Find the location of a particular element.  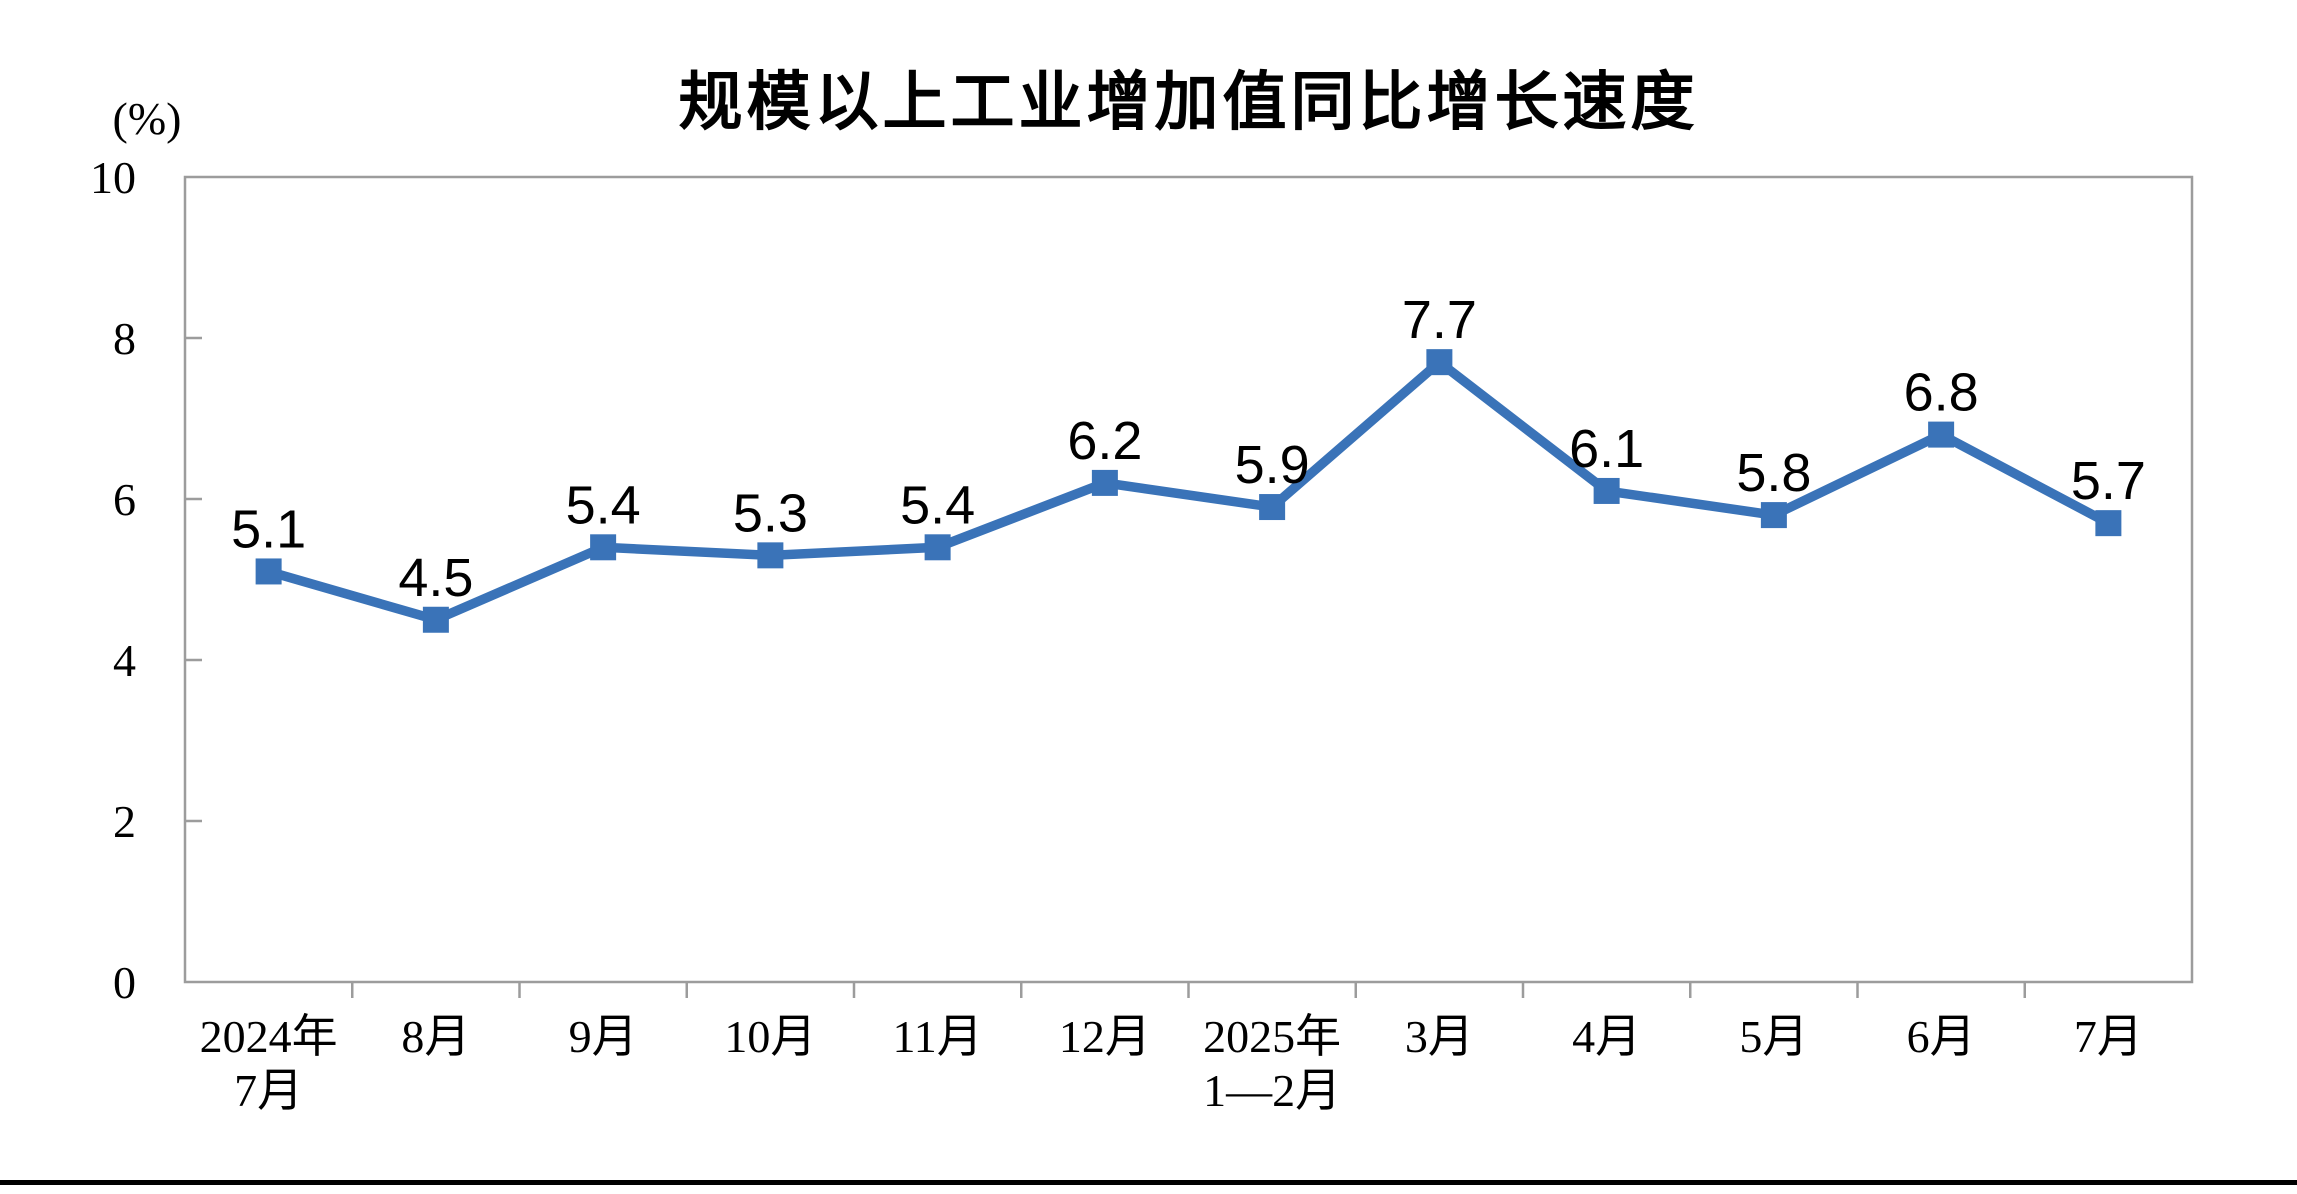

x-axis-category-label: 6月 is located at coordinates (1941, 1036).